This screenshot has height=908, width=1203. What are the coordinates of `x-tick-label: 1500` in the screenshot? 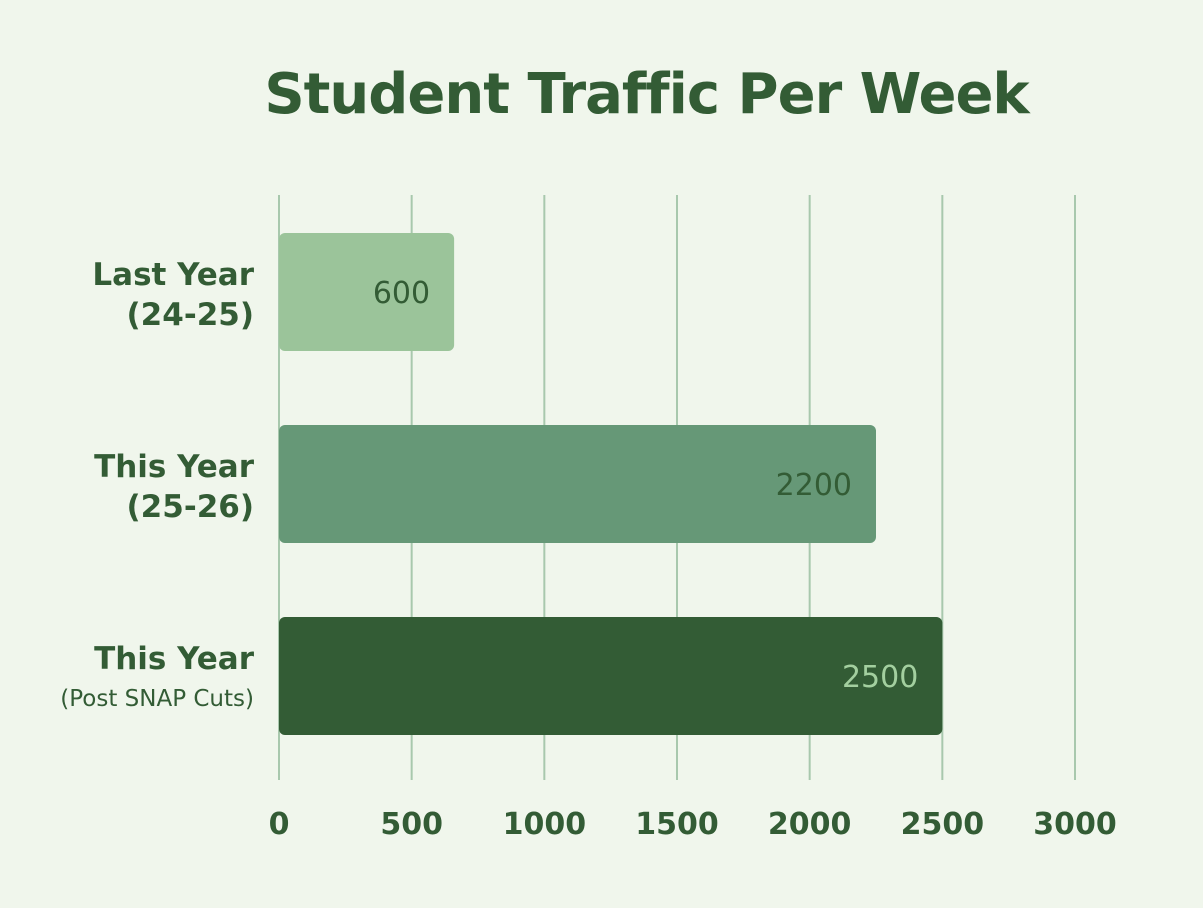 It's located at (677, 824).